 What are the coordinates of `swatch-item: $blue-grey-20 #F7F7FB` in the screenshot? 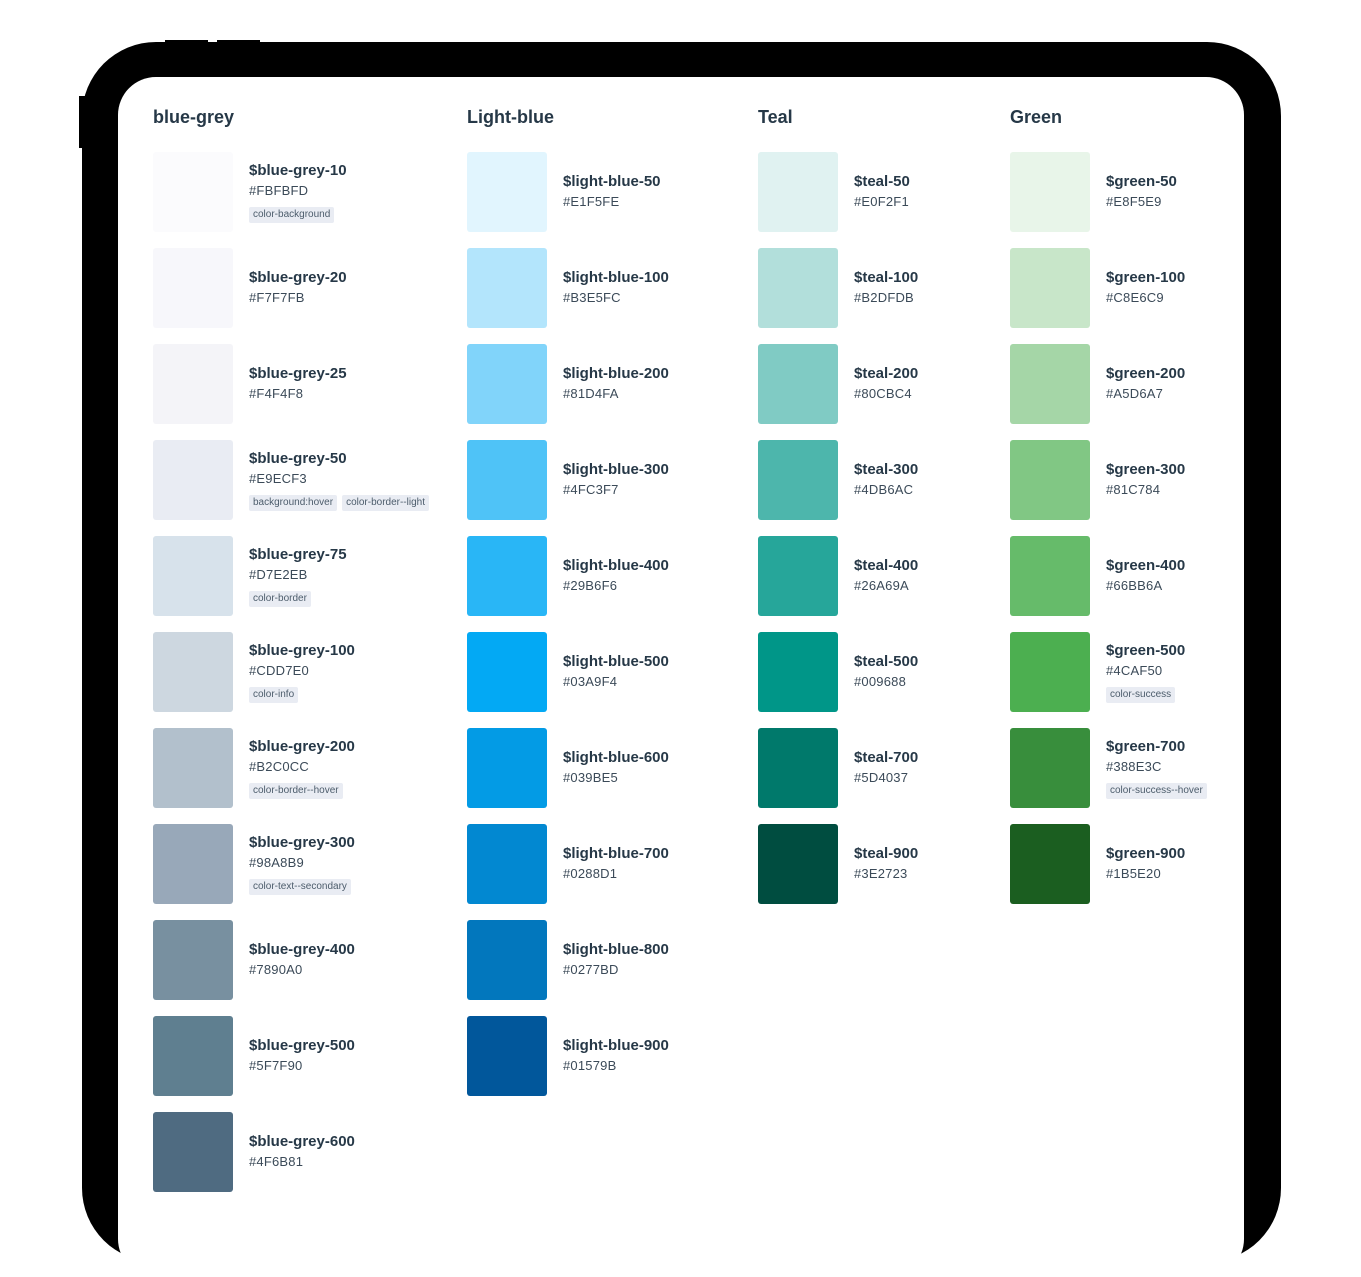 It's located at (313, 288).